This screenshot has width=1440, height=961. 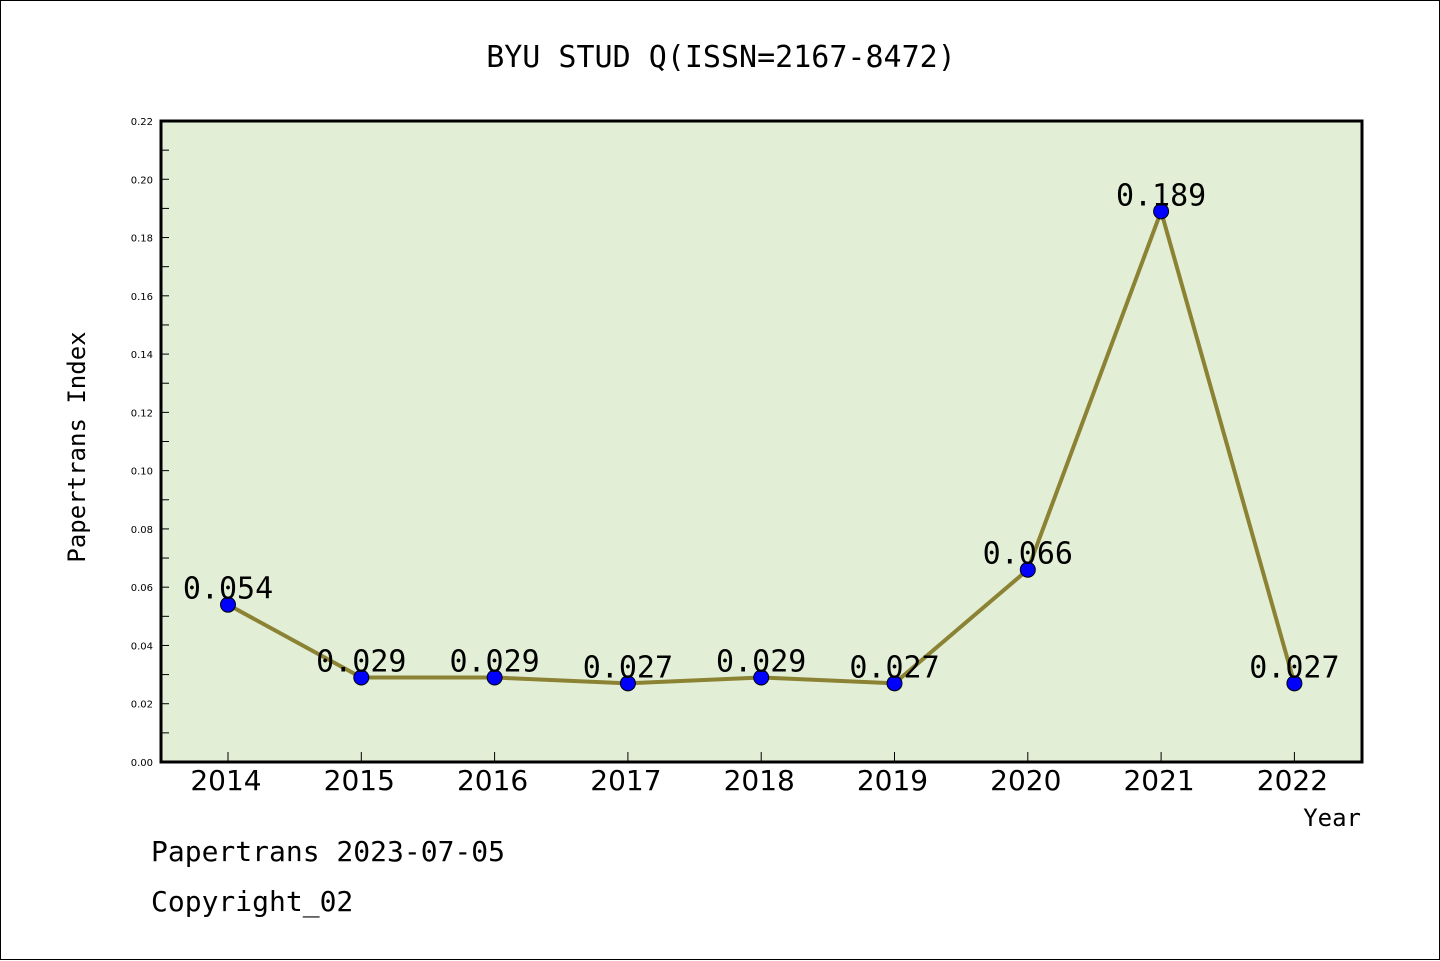 What do you see at coordinates (142, 530) in the screenshot?
I see `y-tick-label: 0.08` at bounding box center [142, 530].